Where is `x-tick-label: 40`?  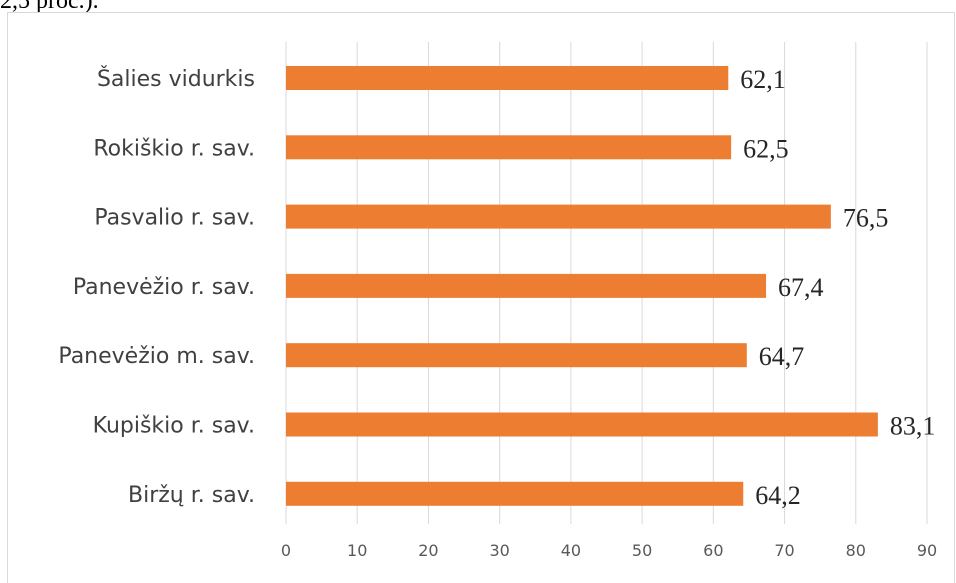 x-tick-label: 40 is located at coordinates (571, 550).